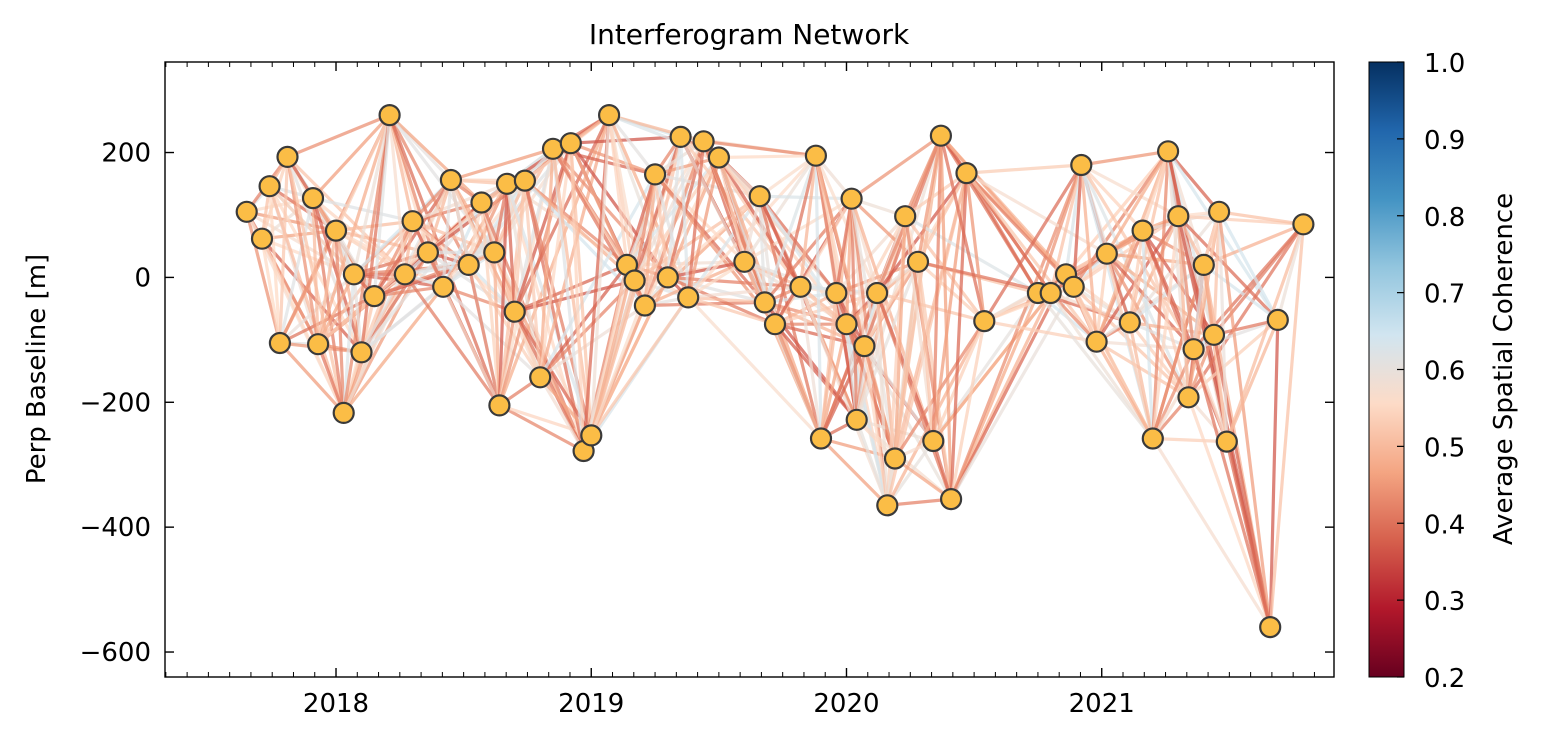 This screenshot has width=1541, height=741. What do you see at coordinates (336, 704) in the screenshot?
I see `x-tick-label: 2018` at bounding box center [336, 704].